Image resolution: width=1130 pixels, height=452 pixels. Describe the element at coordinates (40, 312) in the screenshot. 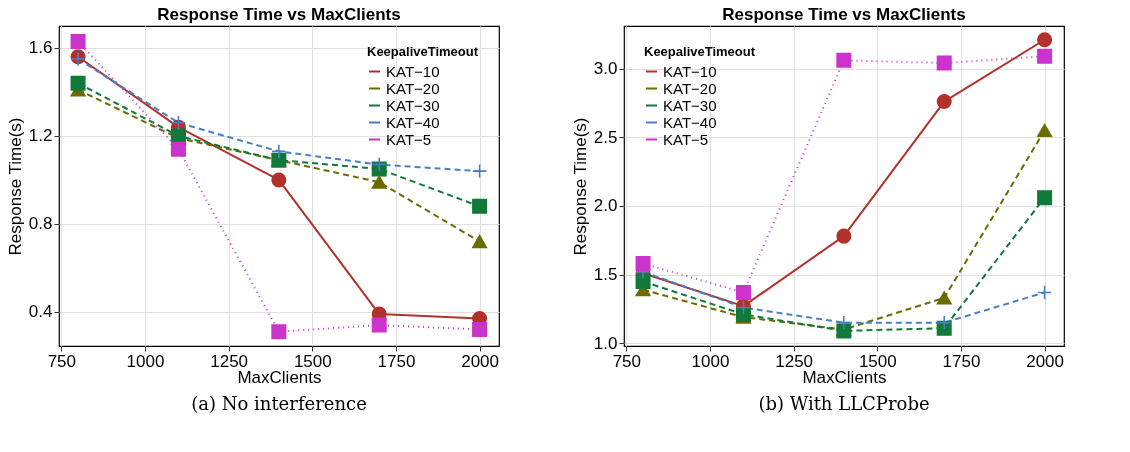

I see `y-tick-label: 0.4` at that location.